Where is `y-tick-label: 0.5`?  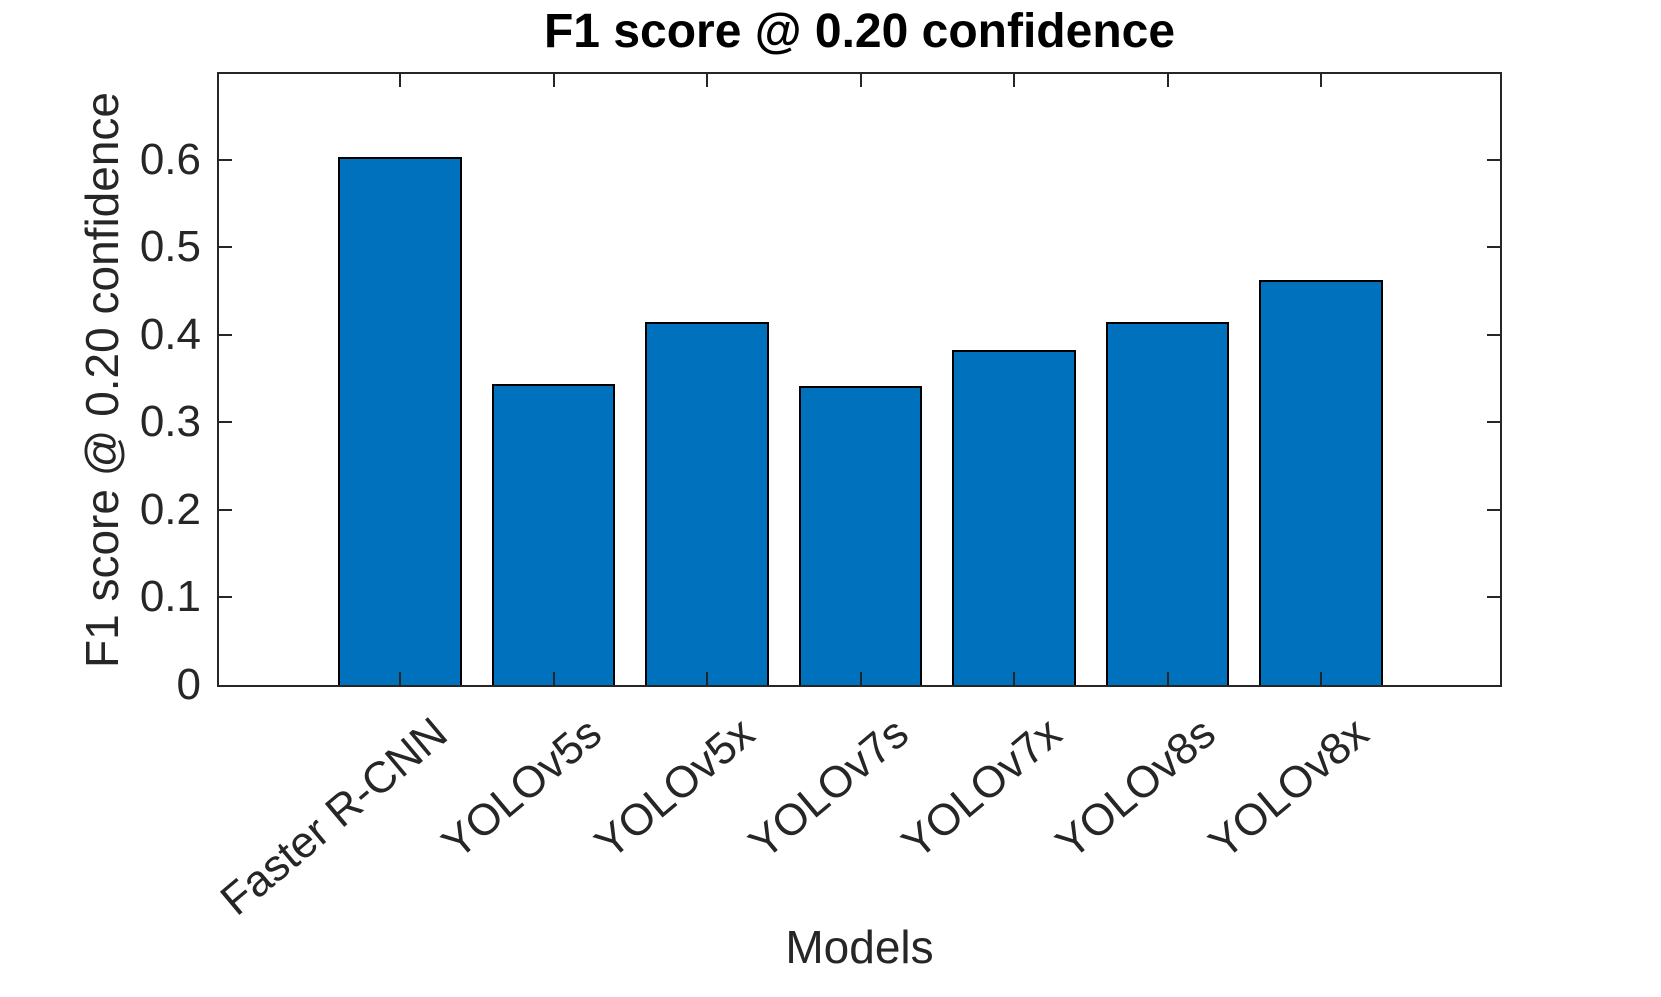 y-tick-label: 0.5 is located at coordinates (170, 247).